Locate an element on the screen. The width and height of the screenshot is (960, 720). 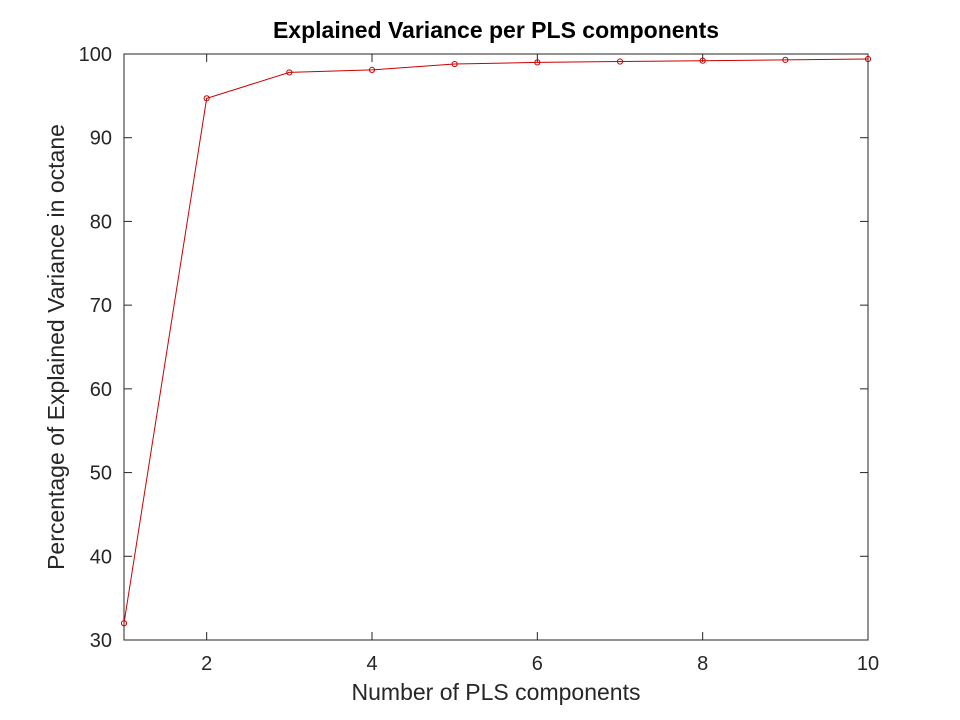
y-tick-label: 30 is located at coordinates (101, 641).